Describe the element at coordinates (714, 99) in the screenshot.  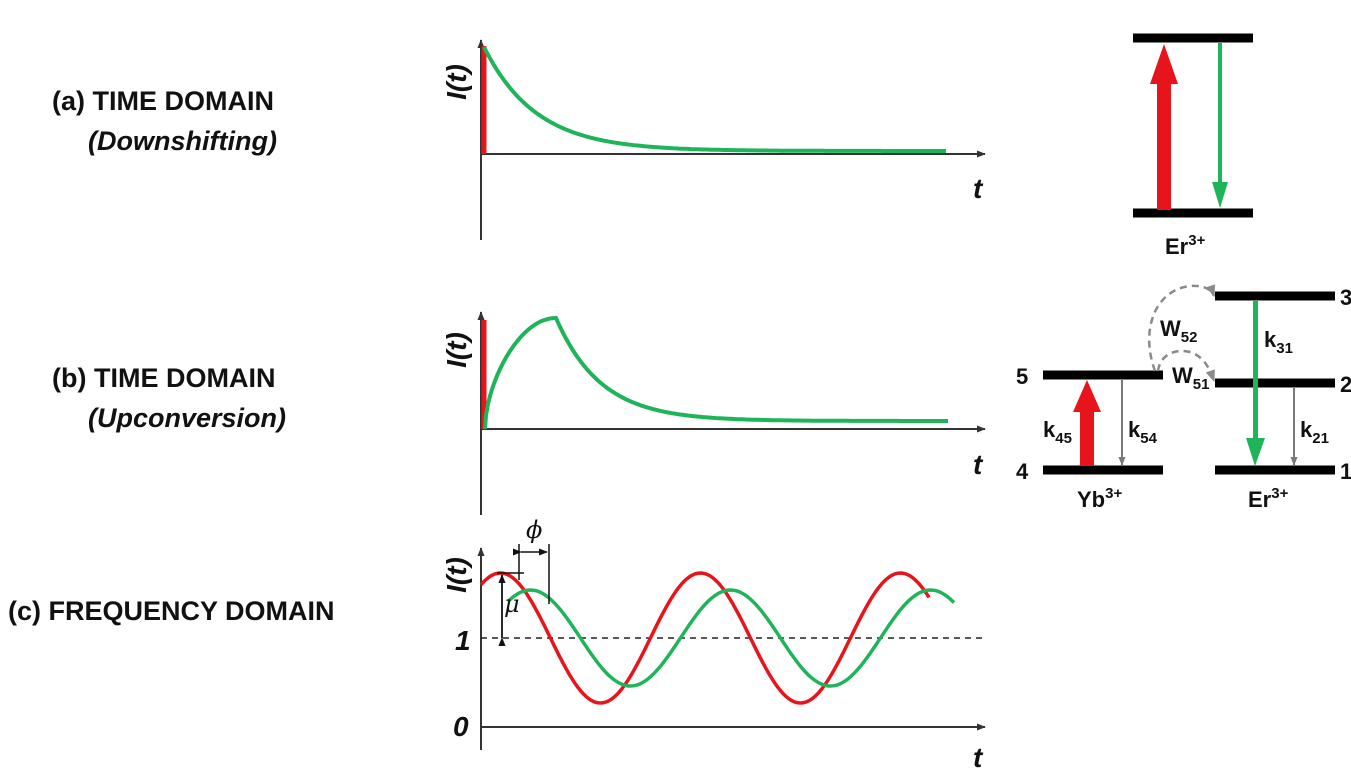
I see `decay-curve-a` at that location.